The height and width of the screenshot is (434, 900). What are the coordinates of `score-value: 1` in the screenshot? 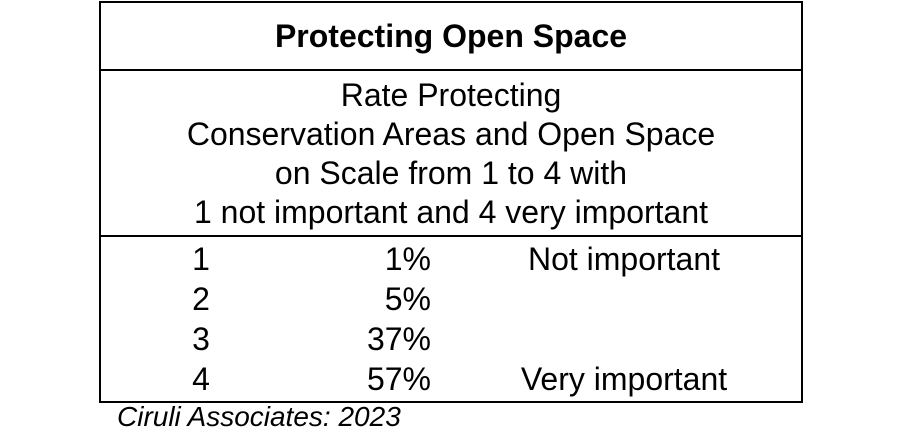 It's located at (201, 259).